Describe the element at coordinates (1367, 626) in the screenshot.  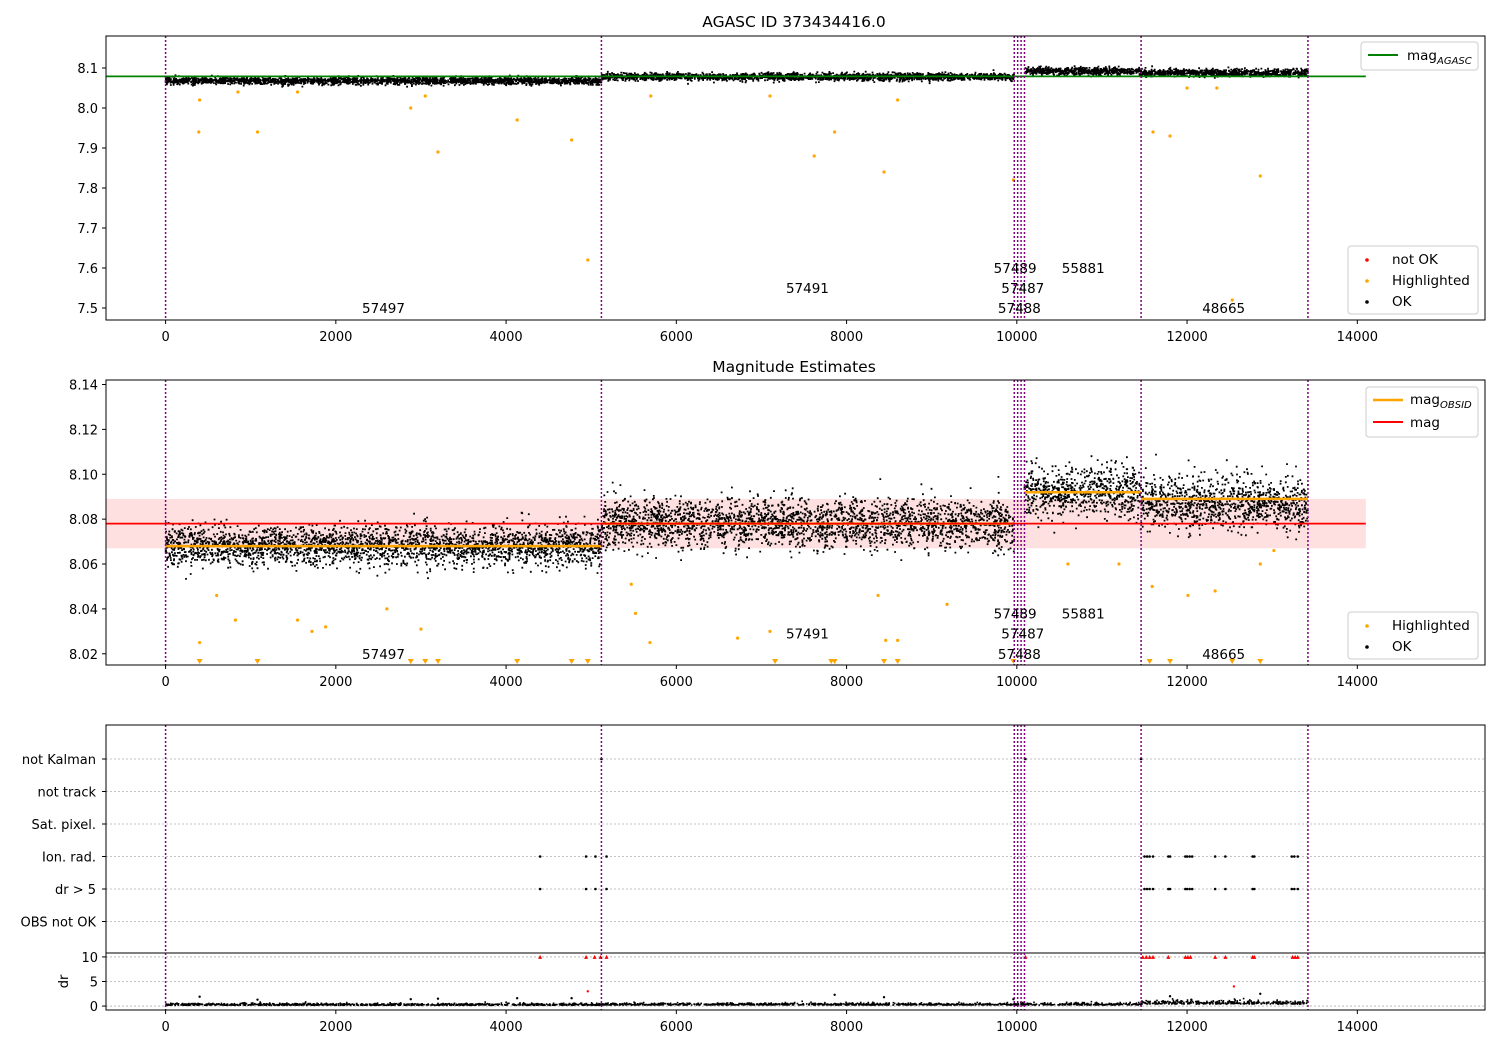
I see `legend-dot-highlighted` at that location.